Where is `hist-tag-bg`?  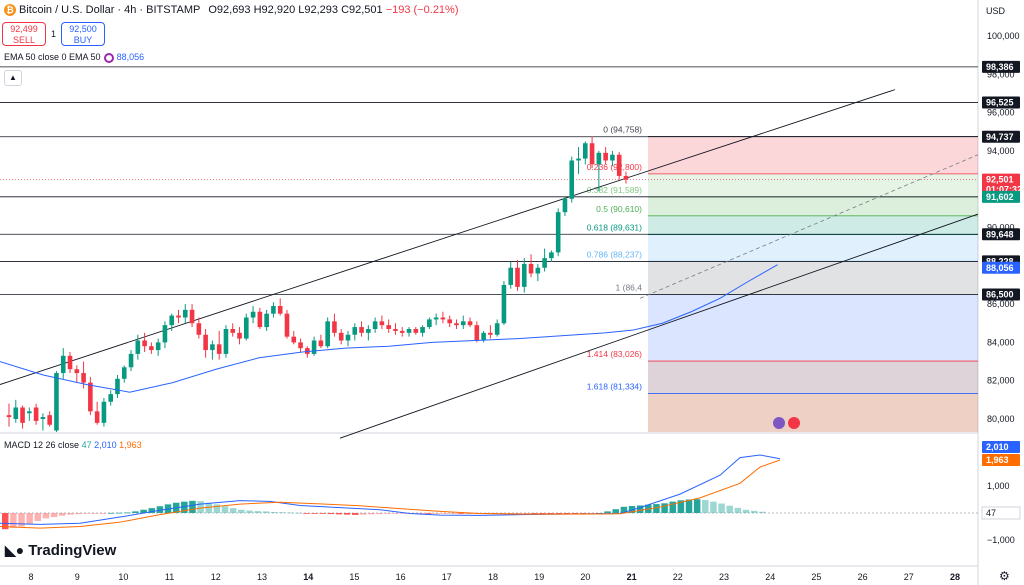 hist-tag-bg is located at coordinates (1001, 513).